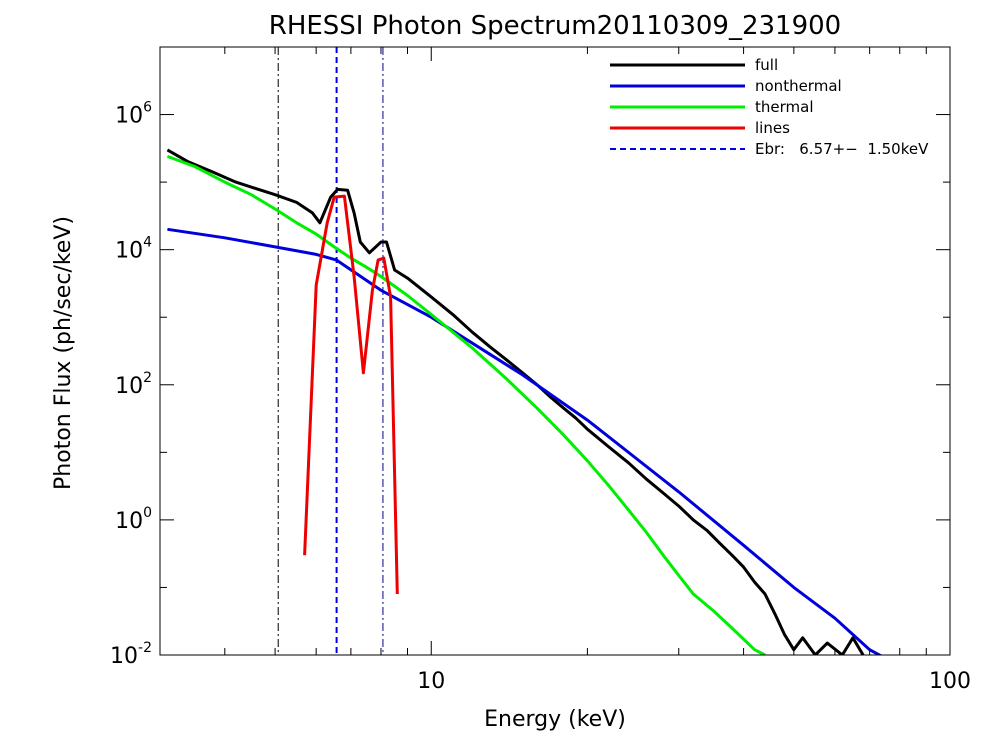 The image size is (1000, 750). Describe the element at coordinates (131, 654) in the screenshot. I see `y-tick-label: 10⁻²` at that location.